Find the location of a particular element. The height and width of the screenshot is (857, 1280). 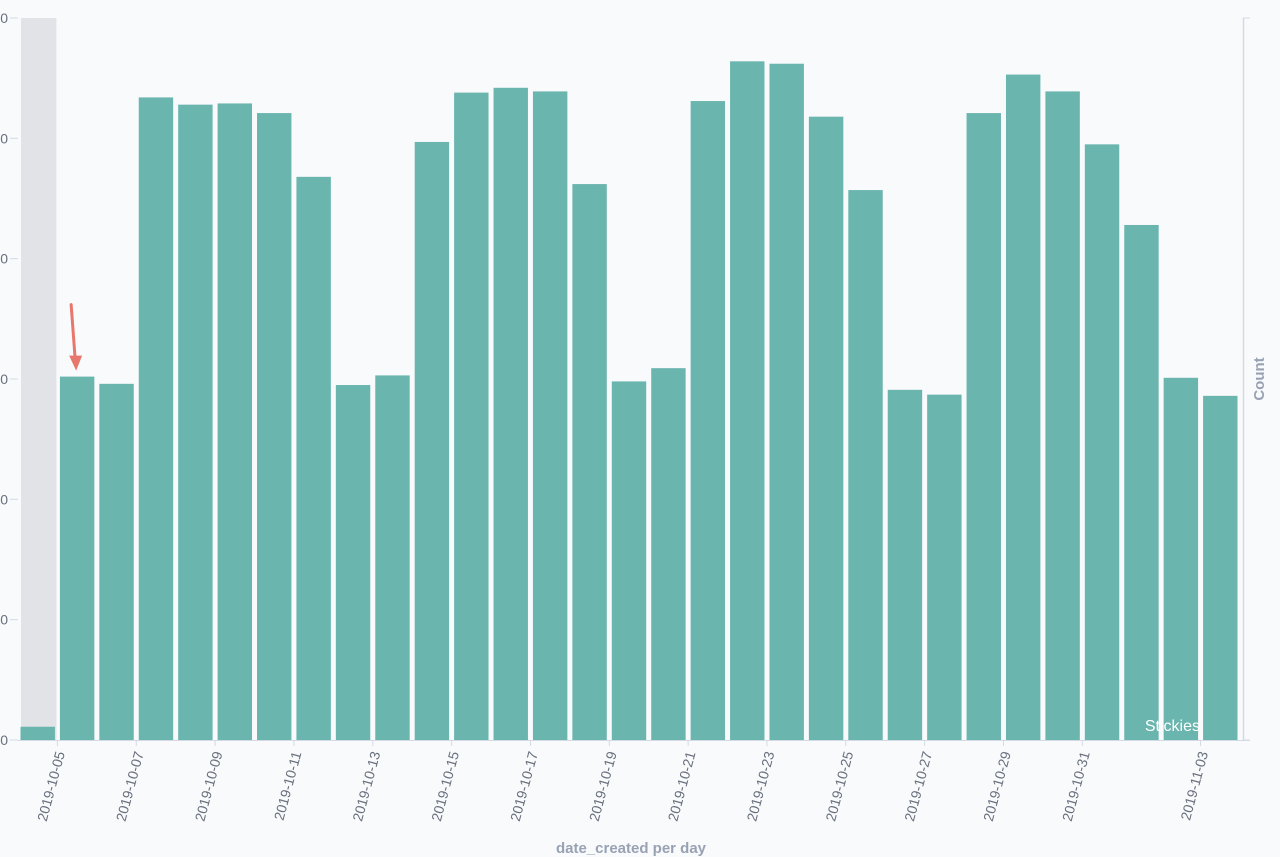

arrow-shaft is located at coordinates (73, 332).